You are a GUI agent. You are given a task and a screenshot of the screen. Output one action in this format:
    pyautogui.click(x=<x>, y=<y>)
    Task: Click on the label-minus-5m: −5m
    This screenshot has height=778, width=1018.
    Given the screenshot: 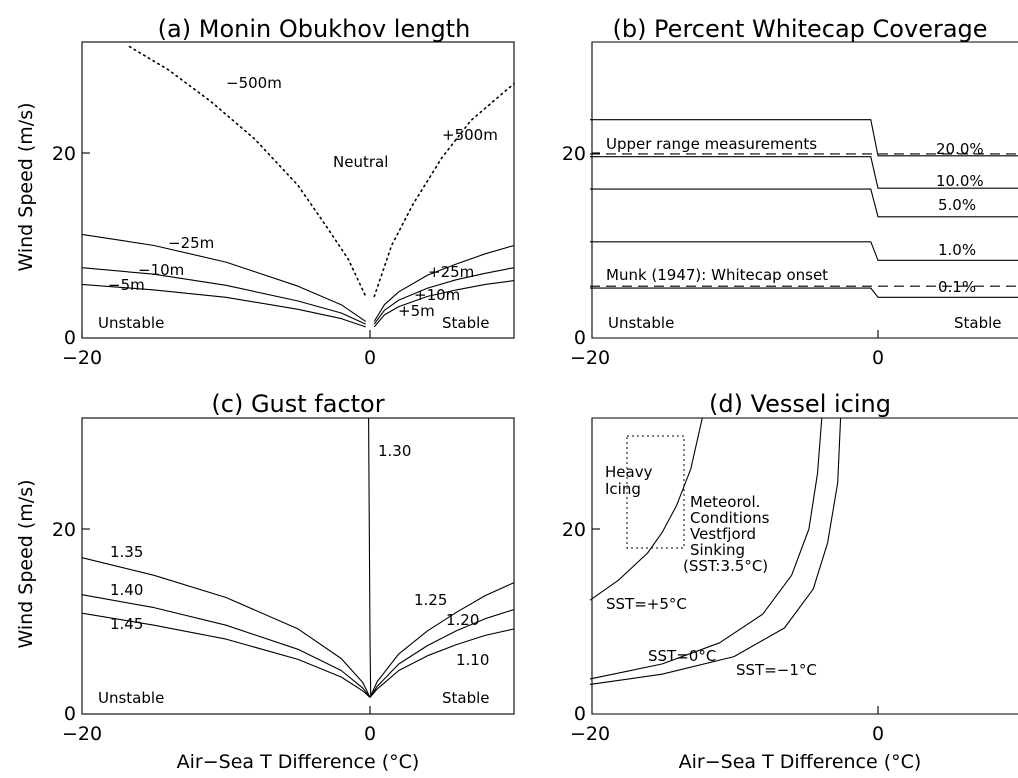 What is the action you would take?
    pyautogui.click(x=126, y=285)
    